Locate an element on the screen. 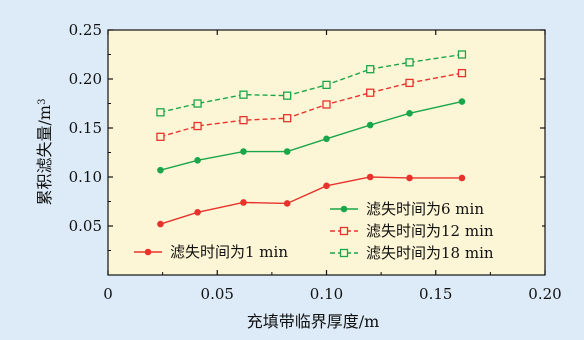 This screenshot has width=584, height=340. legend-item: 滤失时间为12 min is located at coordinates (412, 231).